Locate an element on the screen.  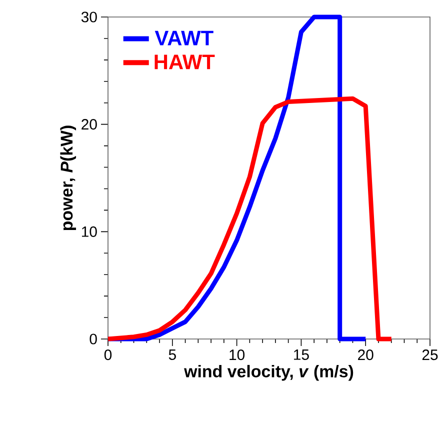
y-tick-label: 10 is located at coordinates (89, 231).